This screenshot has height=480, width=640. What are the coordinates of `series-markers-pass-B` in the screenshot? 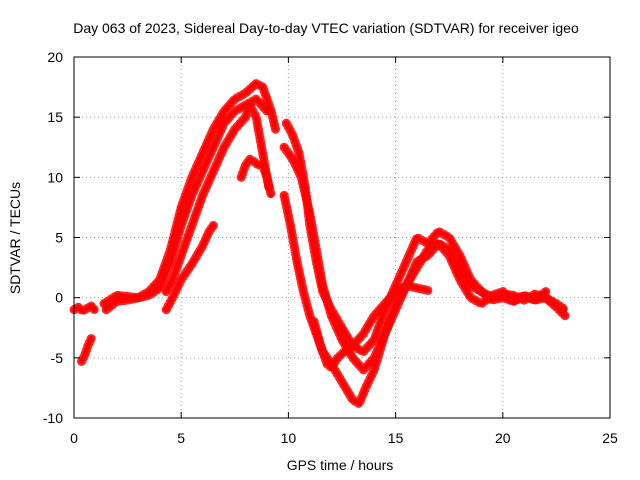 It's located at (186, 204).